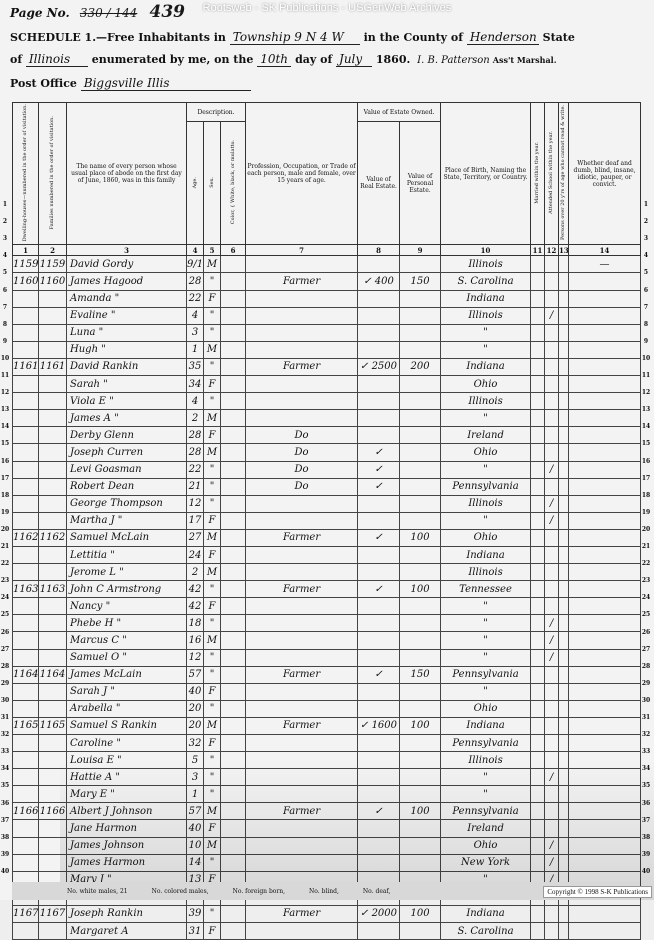  I want to click on page-number-value: 439, so click(167, 12).